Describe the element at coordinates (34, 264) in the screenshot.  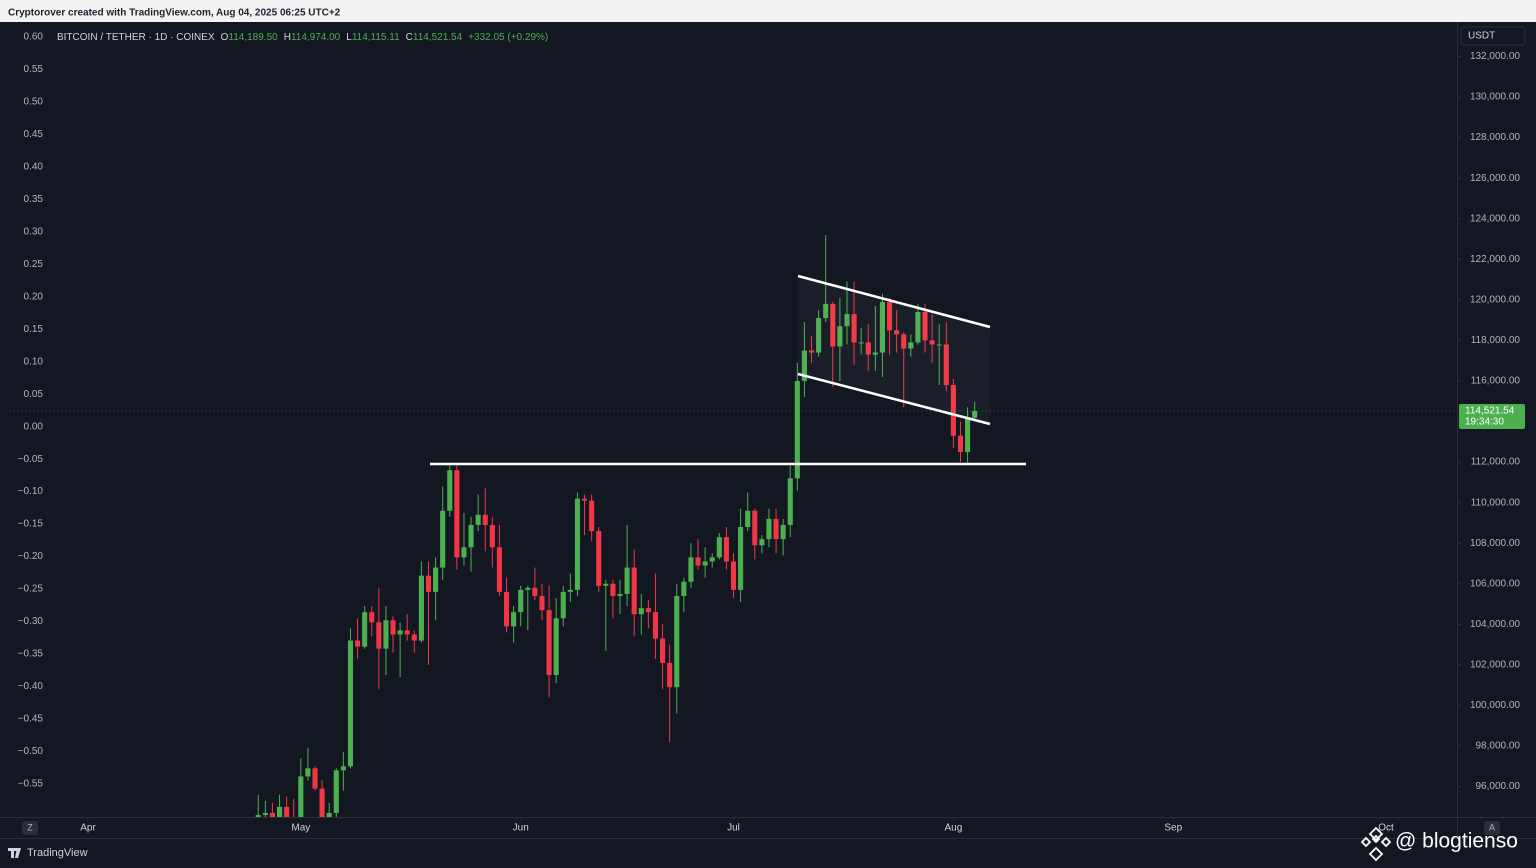
I see `y2-tick-label: 0.25` at that location.